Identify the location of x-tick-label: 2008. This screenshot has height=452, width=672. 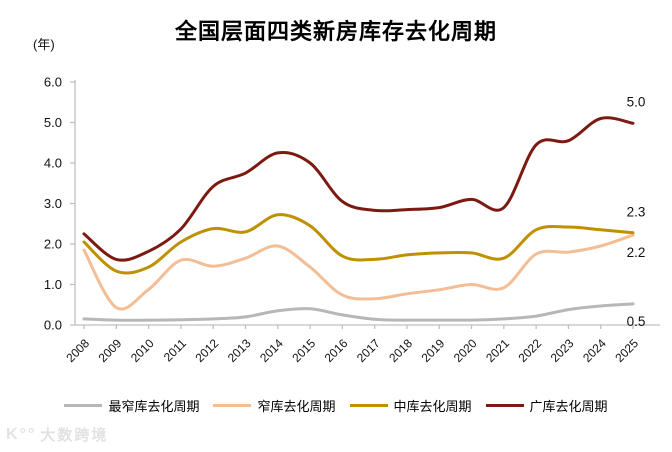
(77, 350).